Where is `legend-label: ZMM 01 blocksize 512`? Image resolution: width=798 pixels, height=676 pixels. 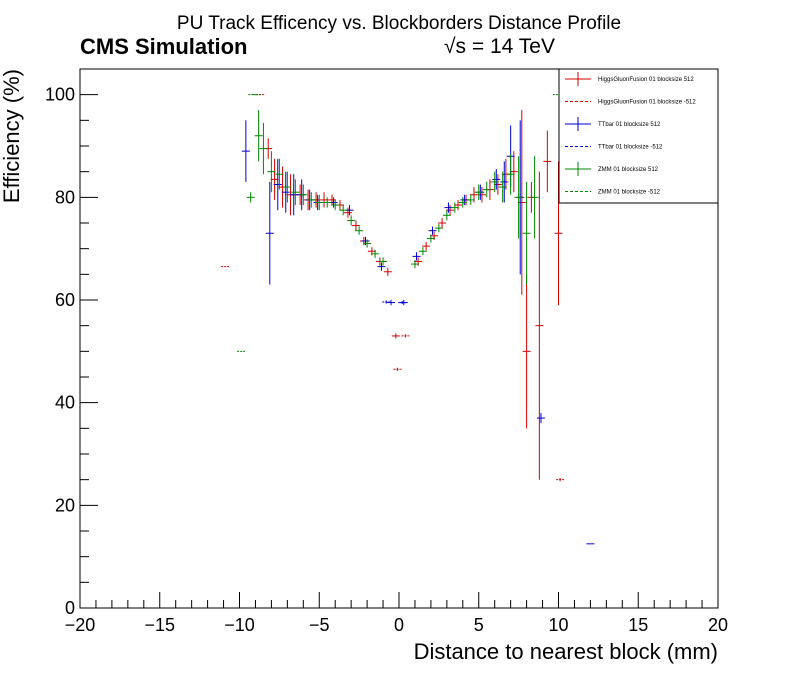 legend-label: ZMM 01 blocksize 512 is located at coordinates (628, 170).